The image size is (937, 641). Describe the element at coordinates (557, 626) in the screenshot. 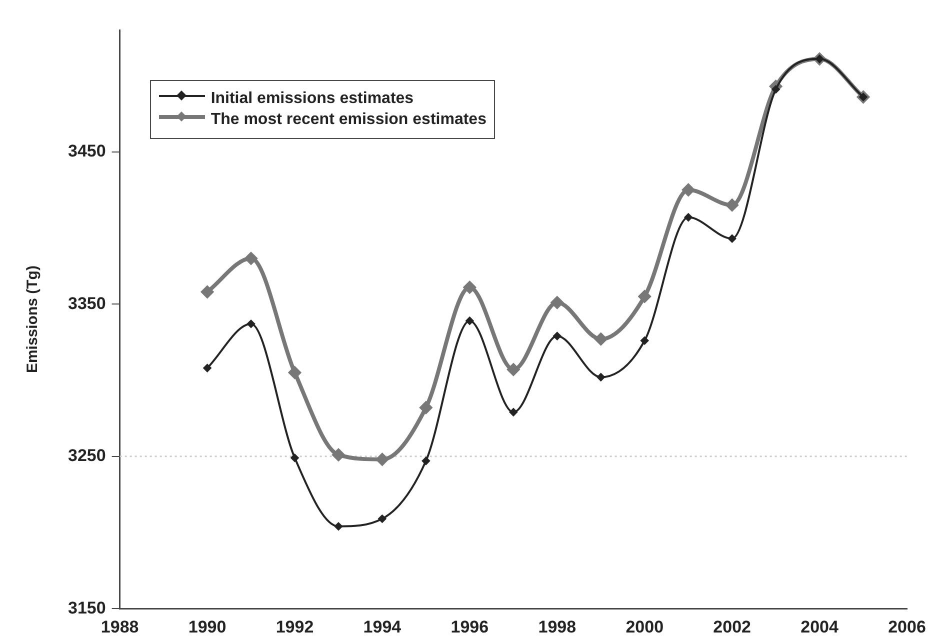

I see `x-tick-label: 1998` at that location.